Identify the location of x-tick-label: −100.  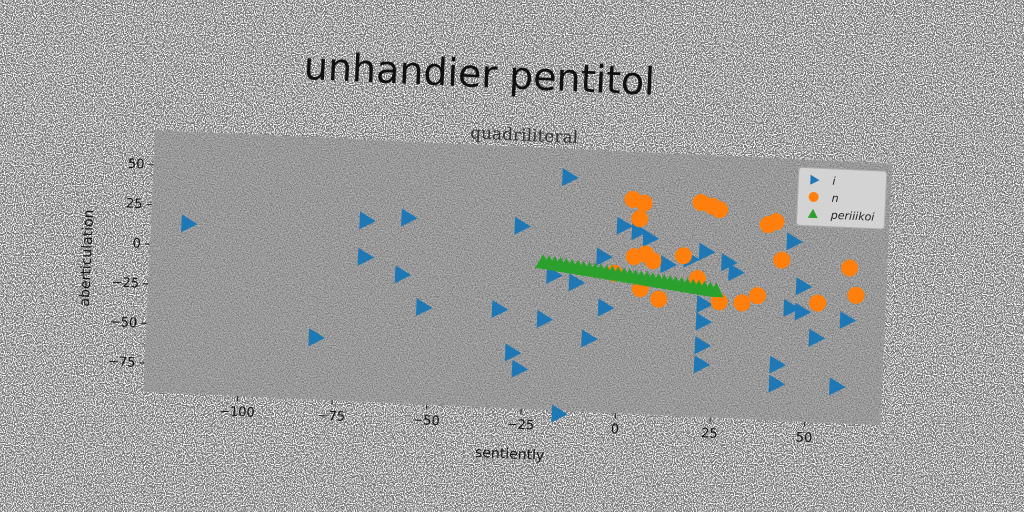
(237, 412).